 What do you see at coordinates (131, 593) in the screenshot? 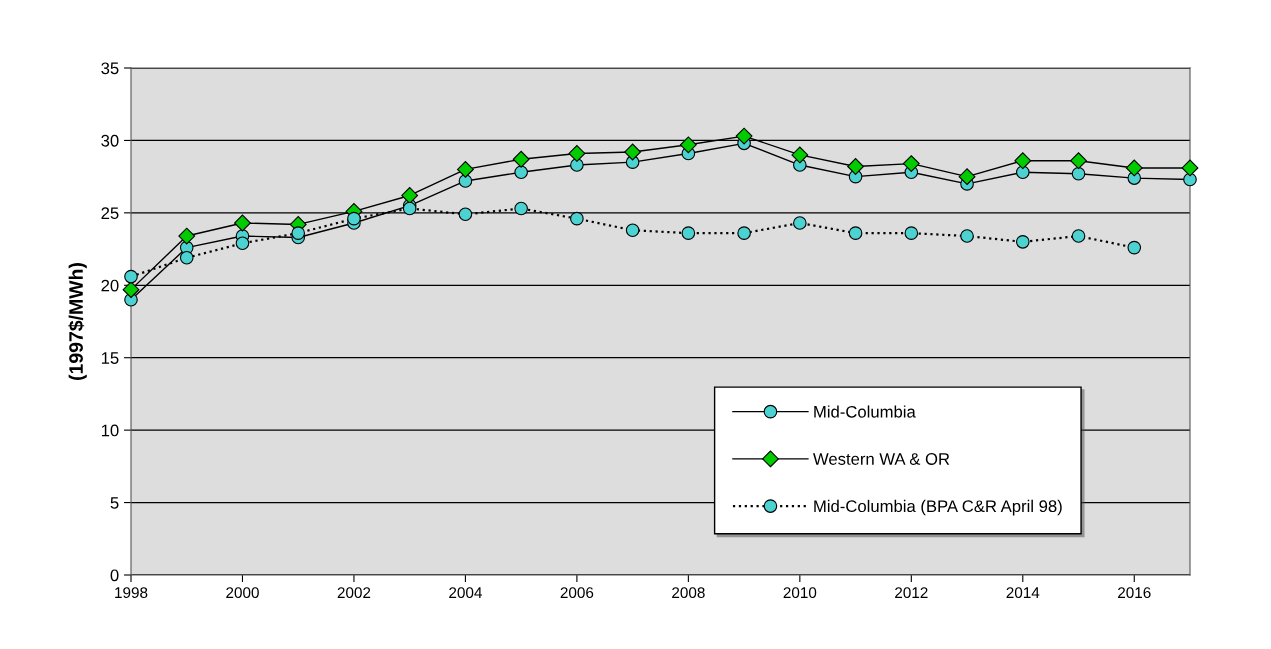
I see `x-tick-label: 1998` at bounding box center [131, 593].